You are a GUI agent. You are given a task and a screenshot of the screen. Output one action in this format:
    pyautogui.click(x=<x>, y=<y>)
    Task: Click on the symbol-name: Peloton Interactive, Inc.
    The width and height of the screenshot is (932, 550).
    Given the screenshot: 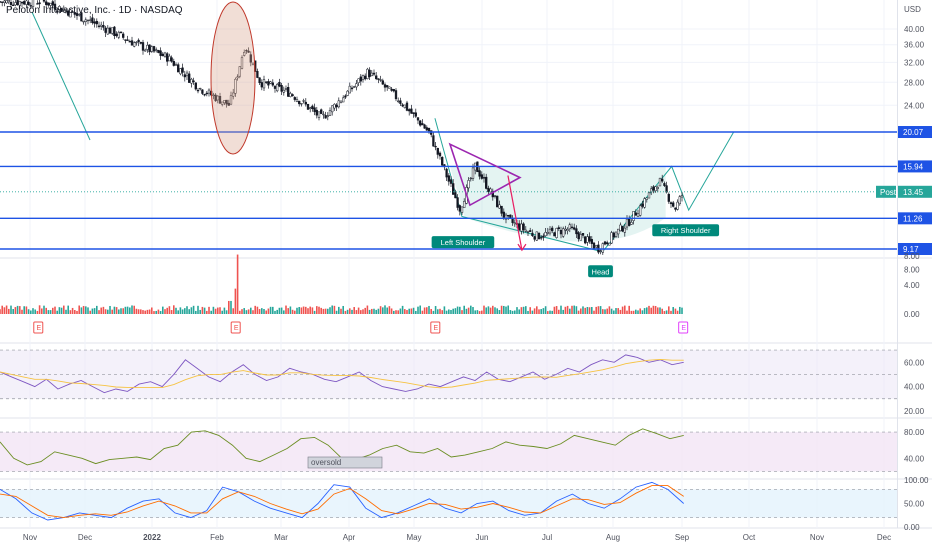 What is the action you would take?
    pyautogui.click(x=58, y=10)
    